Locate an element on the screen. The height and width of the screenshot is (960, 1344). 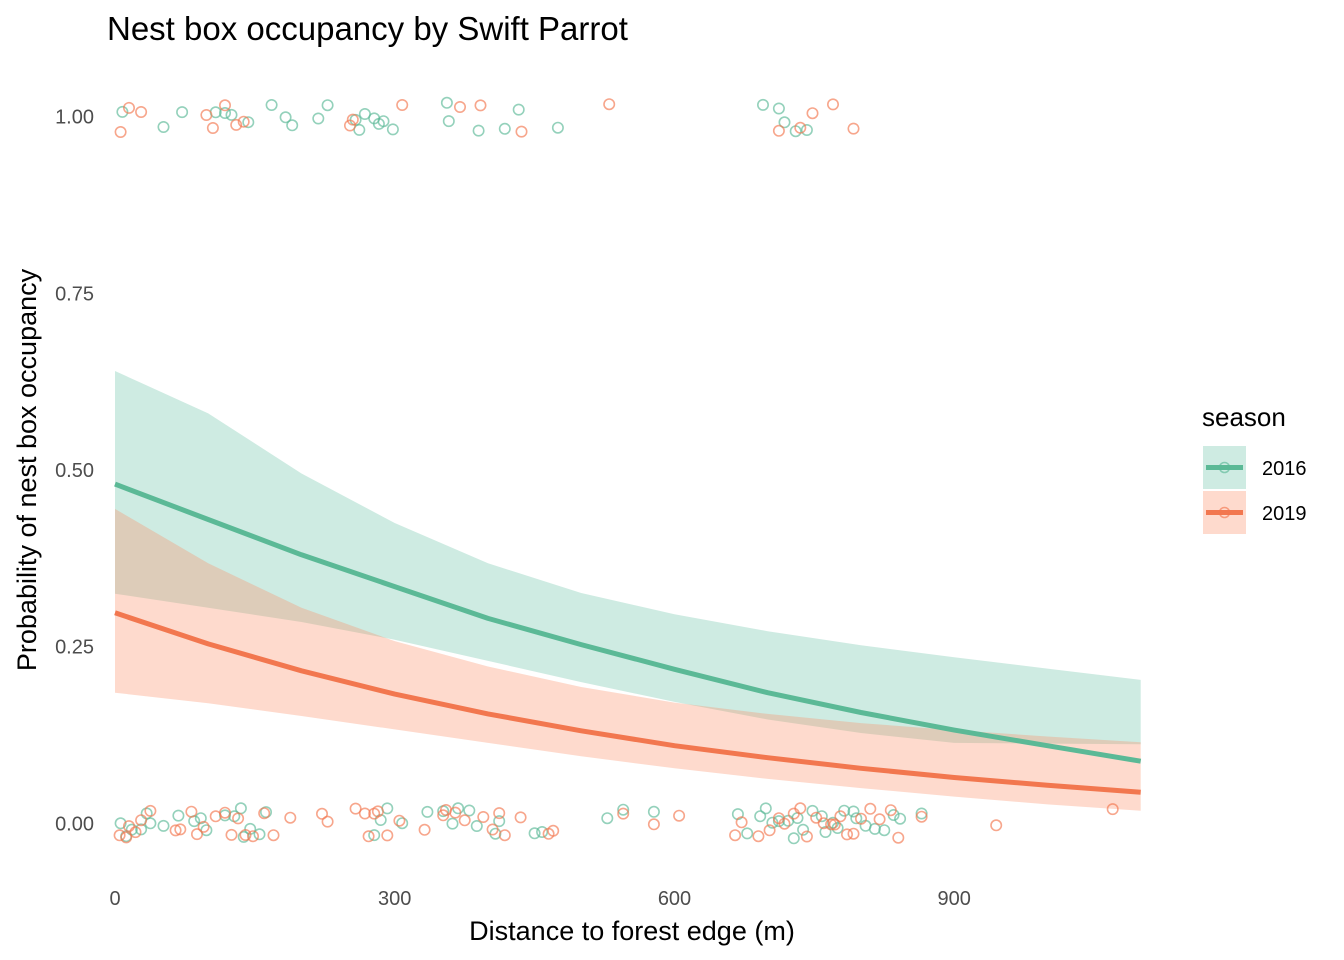
x-tick-label: 300 is located at coordinates (394, 899).